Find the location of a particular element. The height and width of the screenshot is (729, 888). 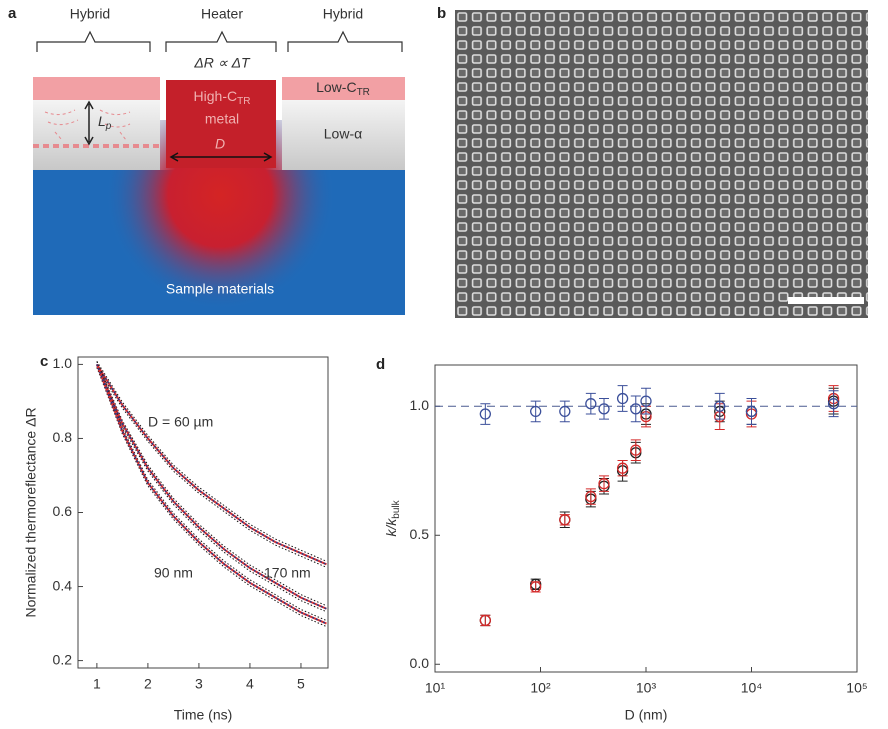

y-axis-label: k/kbulk is located at coordinates (392, 517).